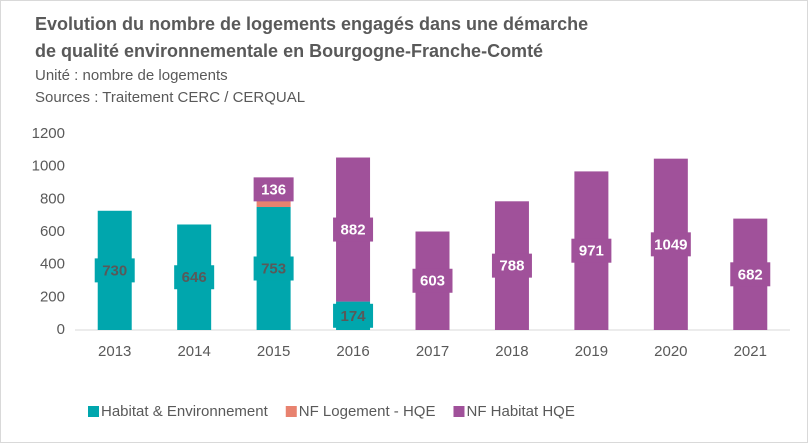 Image resolution: width=808 pixels, height=443 pixels. I want to click on y-tick-label: 1000, so click(48, 166).